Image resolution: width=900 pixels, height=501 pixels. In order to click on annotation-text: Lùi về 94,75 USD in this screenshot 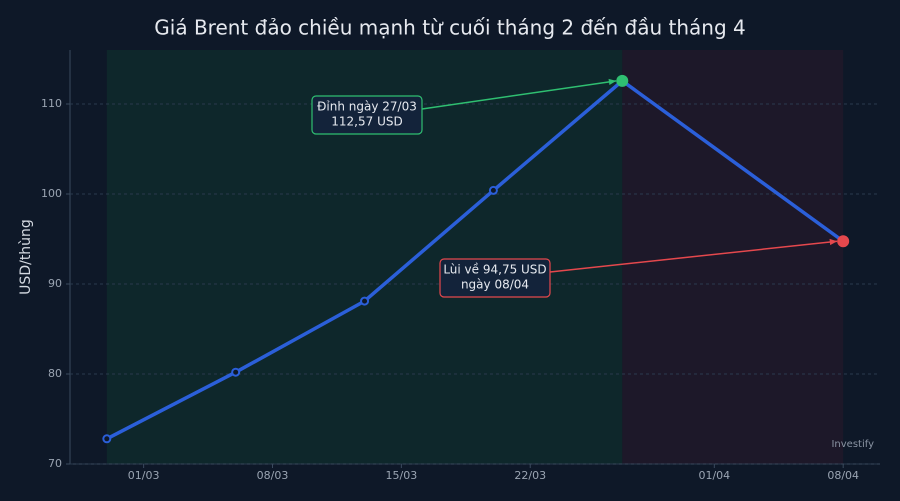, I will do `click(494, 270)`.